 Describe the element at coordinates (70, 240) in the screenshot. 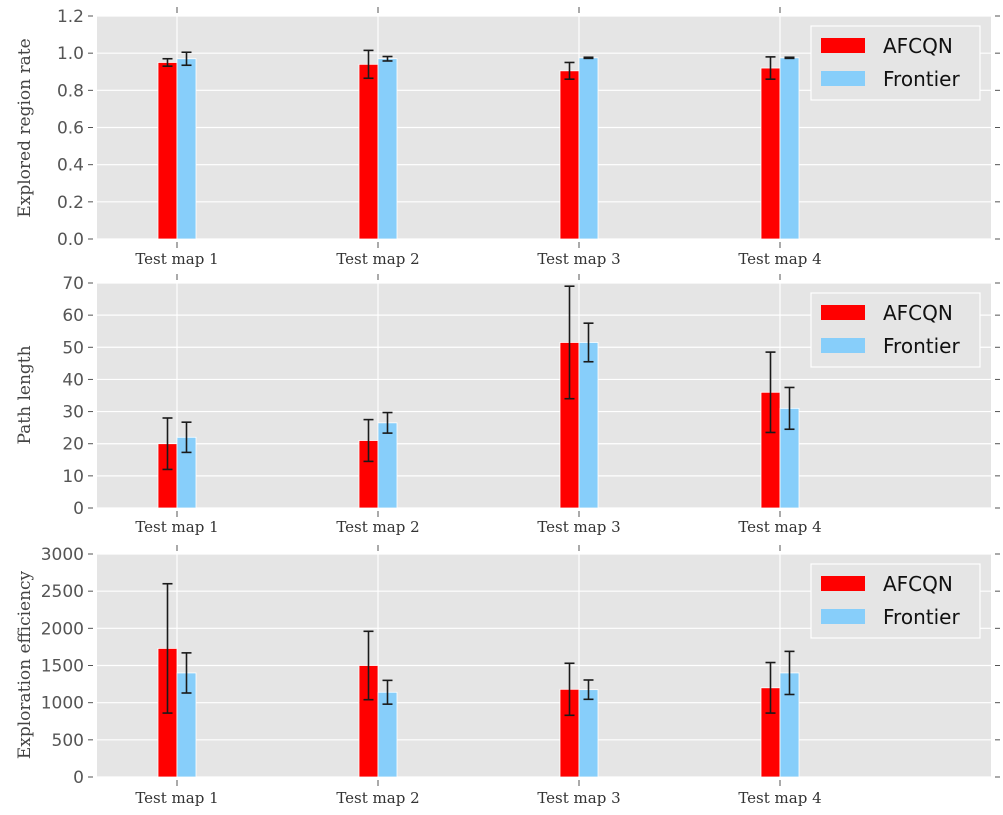

I see `y-tick-label: 0.0` at that location.